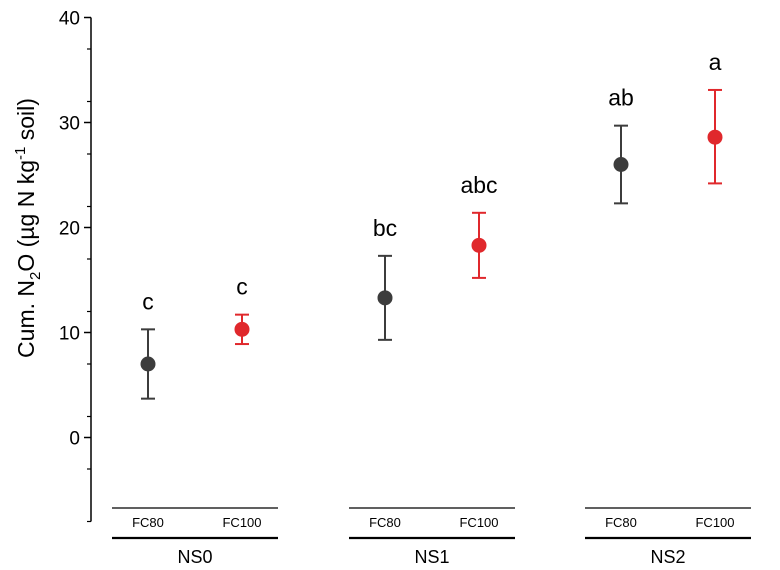 Image resolution: width=780 pixels, height=570 pixels. Describe the element at coordinates (715, 62) in the screenshot. I see `significance-letter: a` at that location.